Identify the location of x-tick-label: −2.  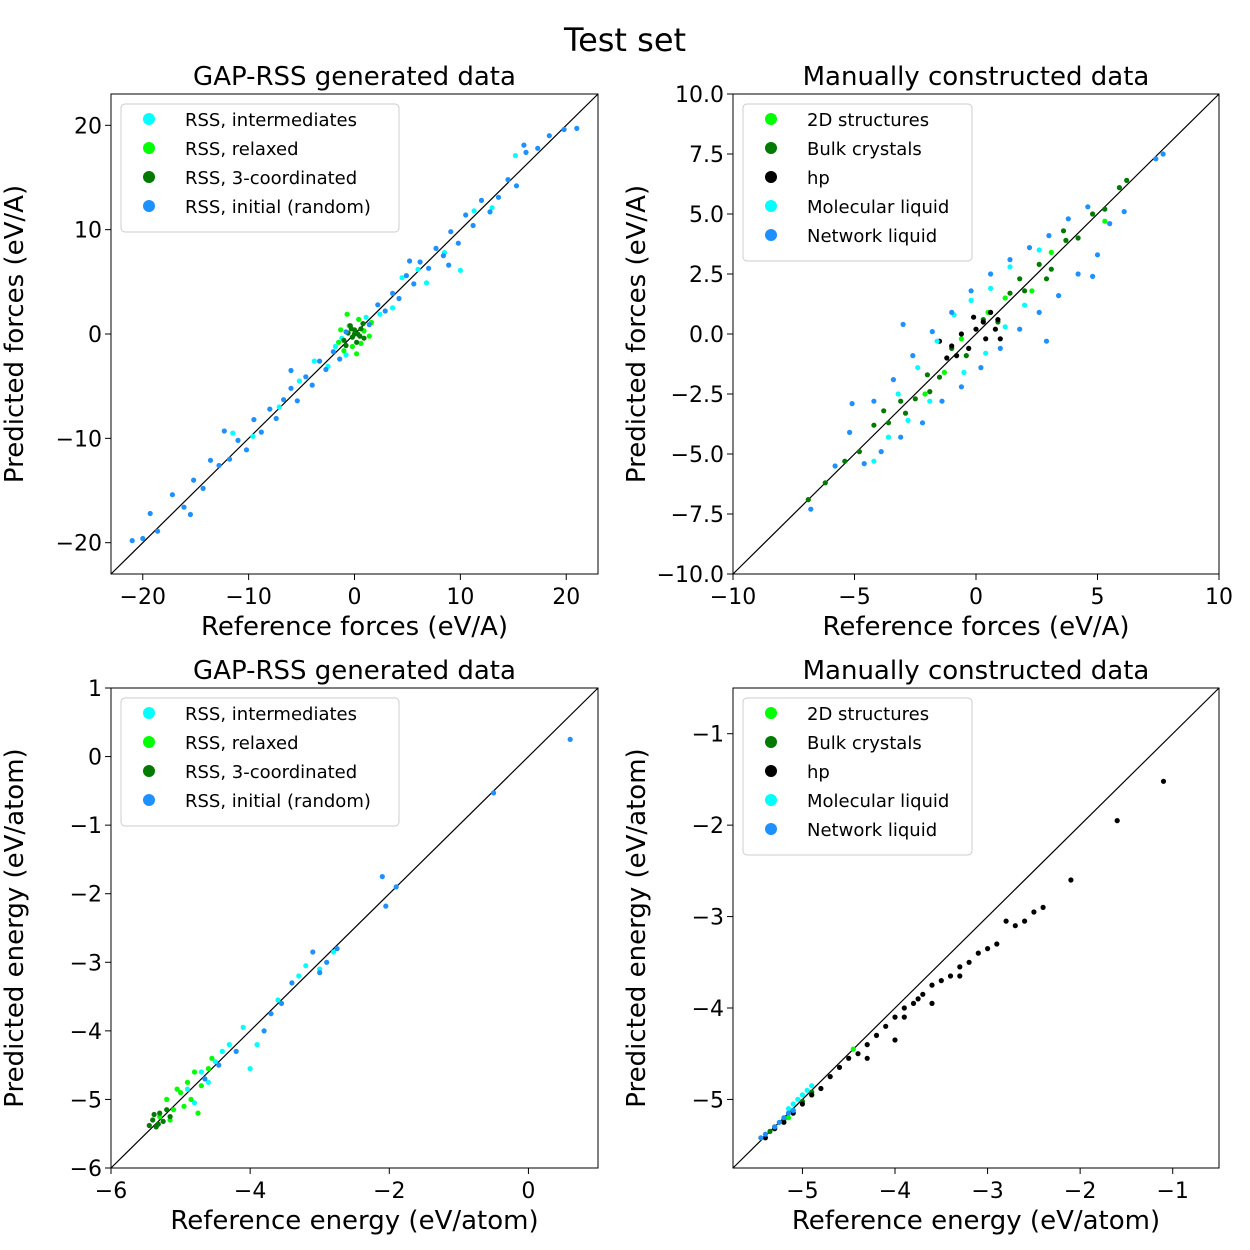
(389, 1191).